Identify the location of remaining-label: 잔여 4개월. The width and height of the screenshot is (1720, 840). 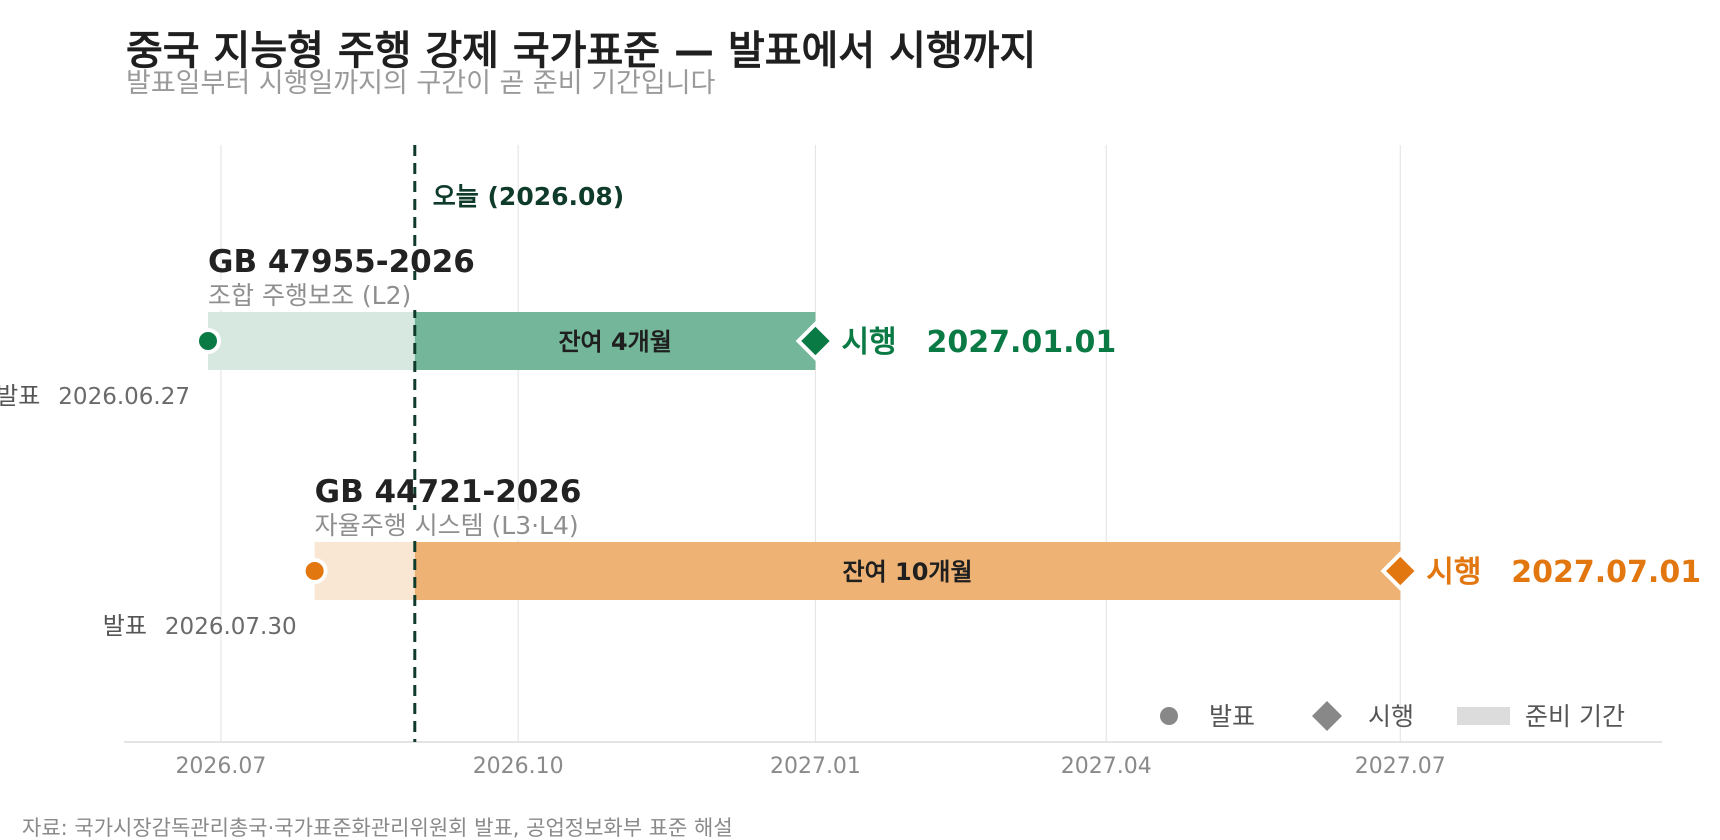
(614, 342).